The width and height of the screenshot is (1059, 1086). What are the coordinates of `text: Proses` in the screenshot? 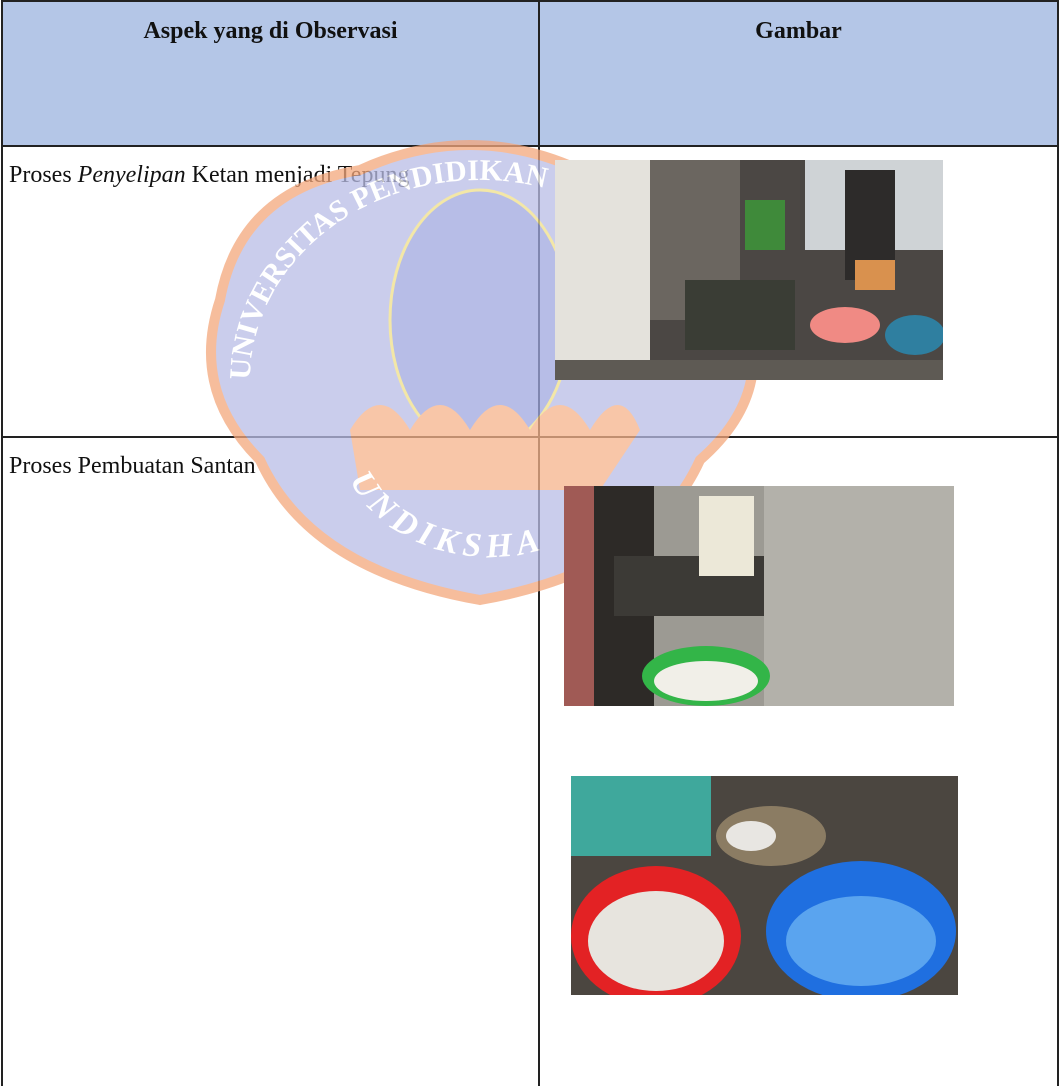 It's located at (43, 175).